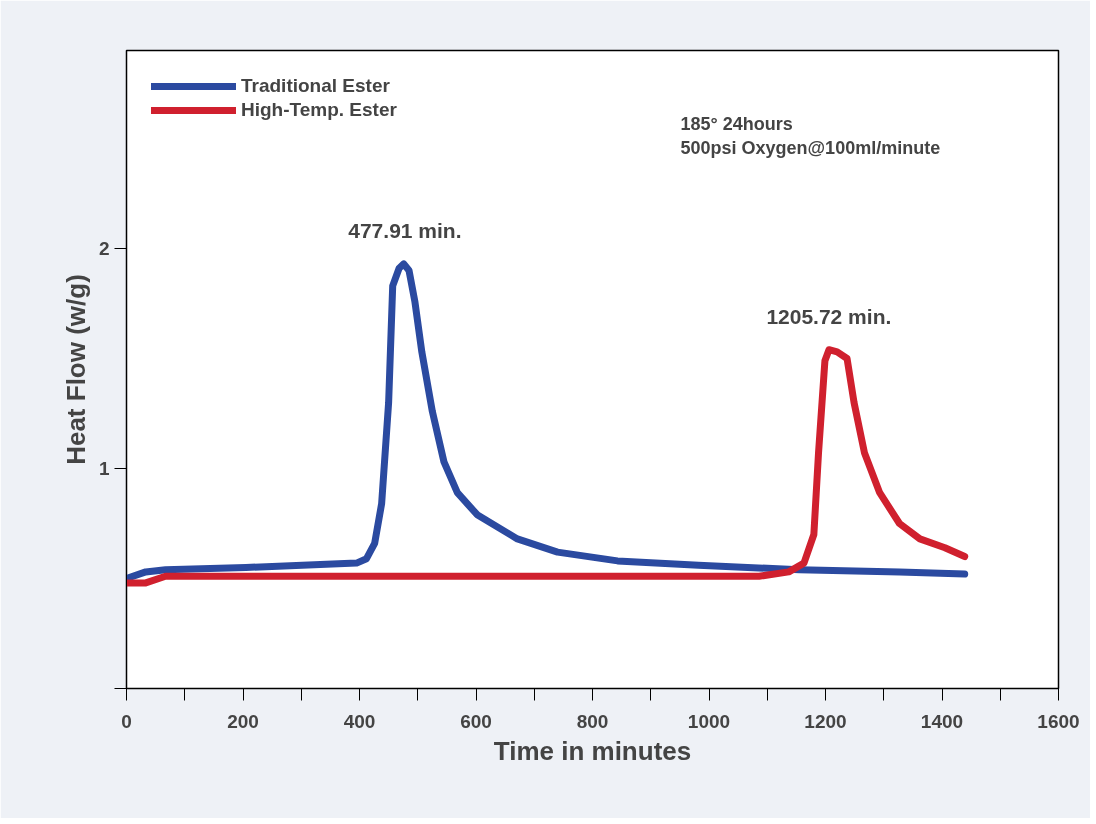  I want to click on y-axis-title: Heat Flow (w/g), so click(75, 369).